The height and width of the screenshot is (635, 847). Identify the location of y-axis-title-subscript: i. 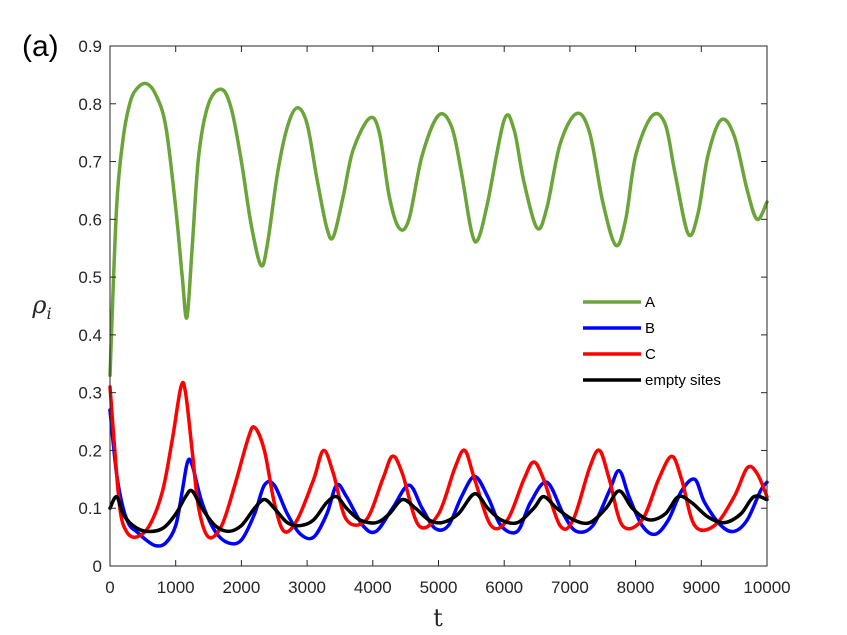
(48, 313).